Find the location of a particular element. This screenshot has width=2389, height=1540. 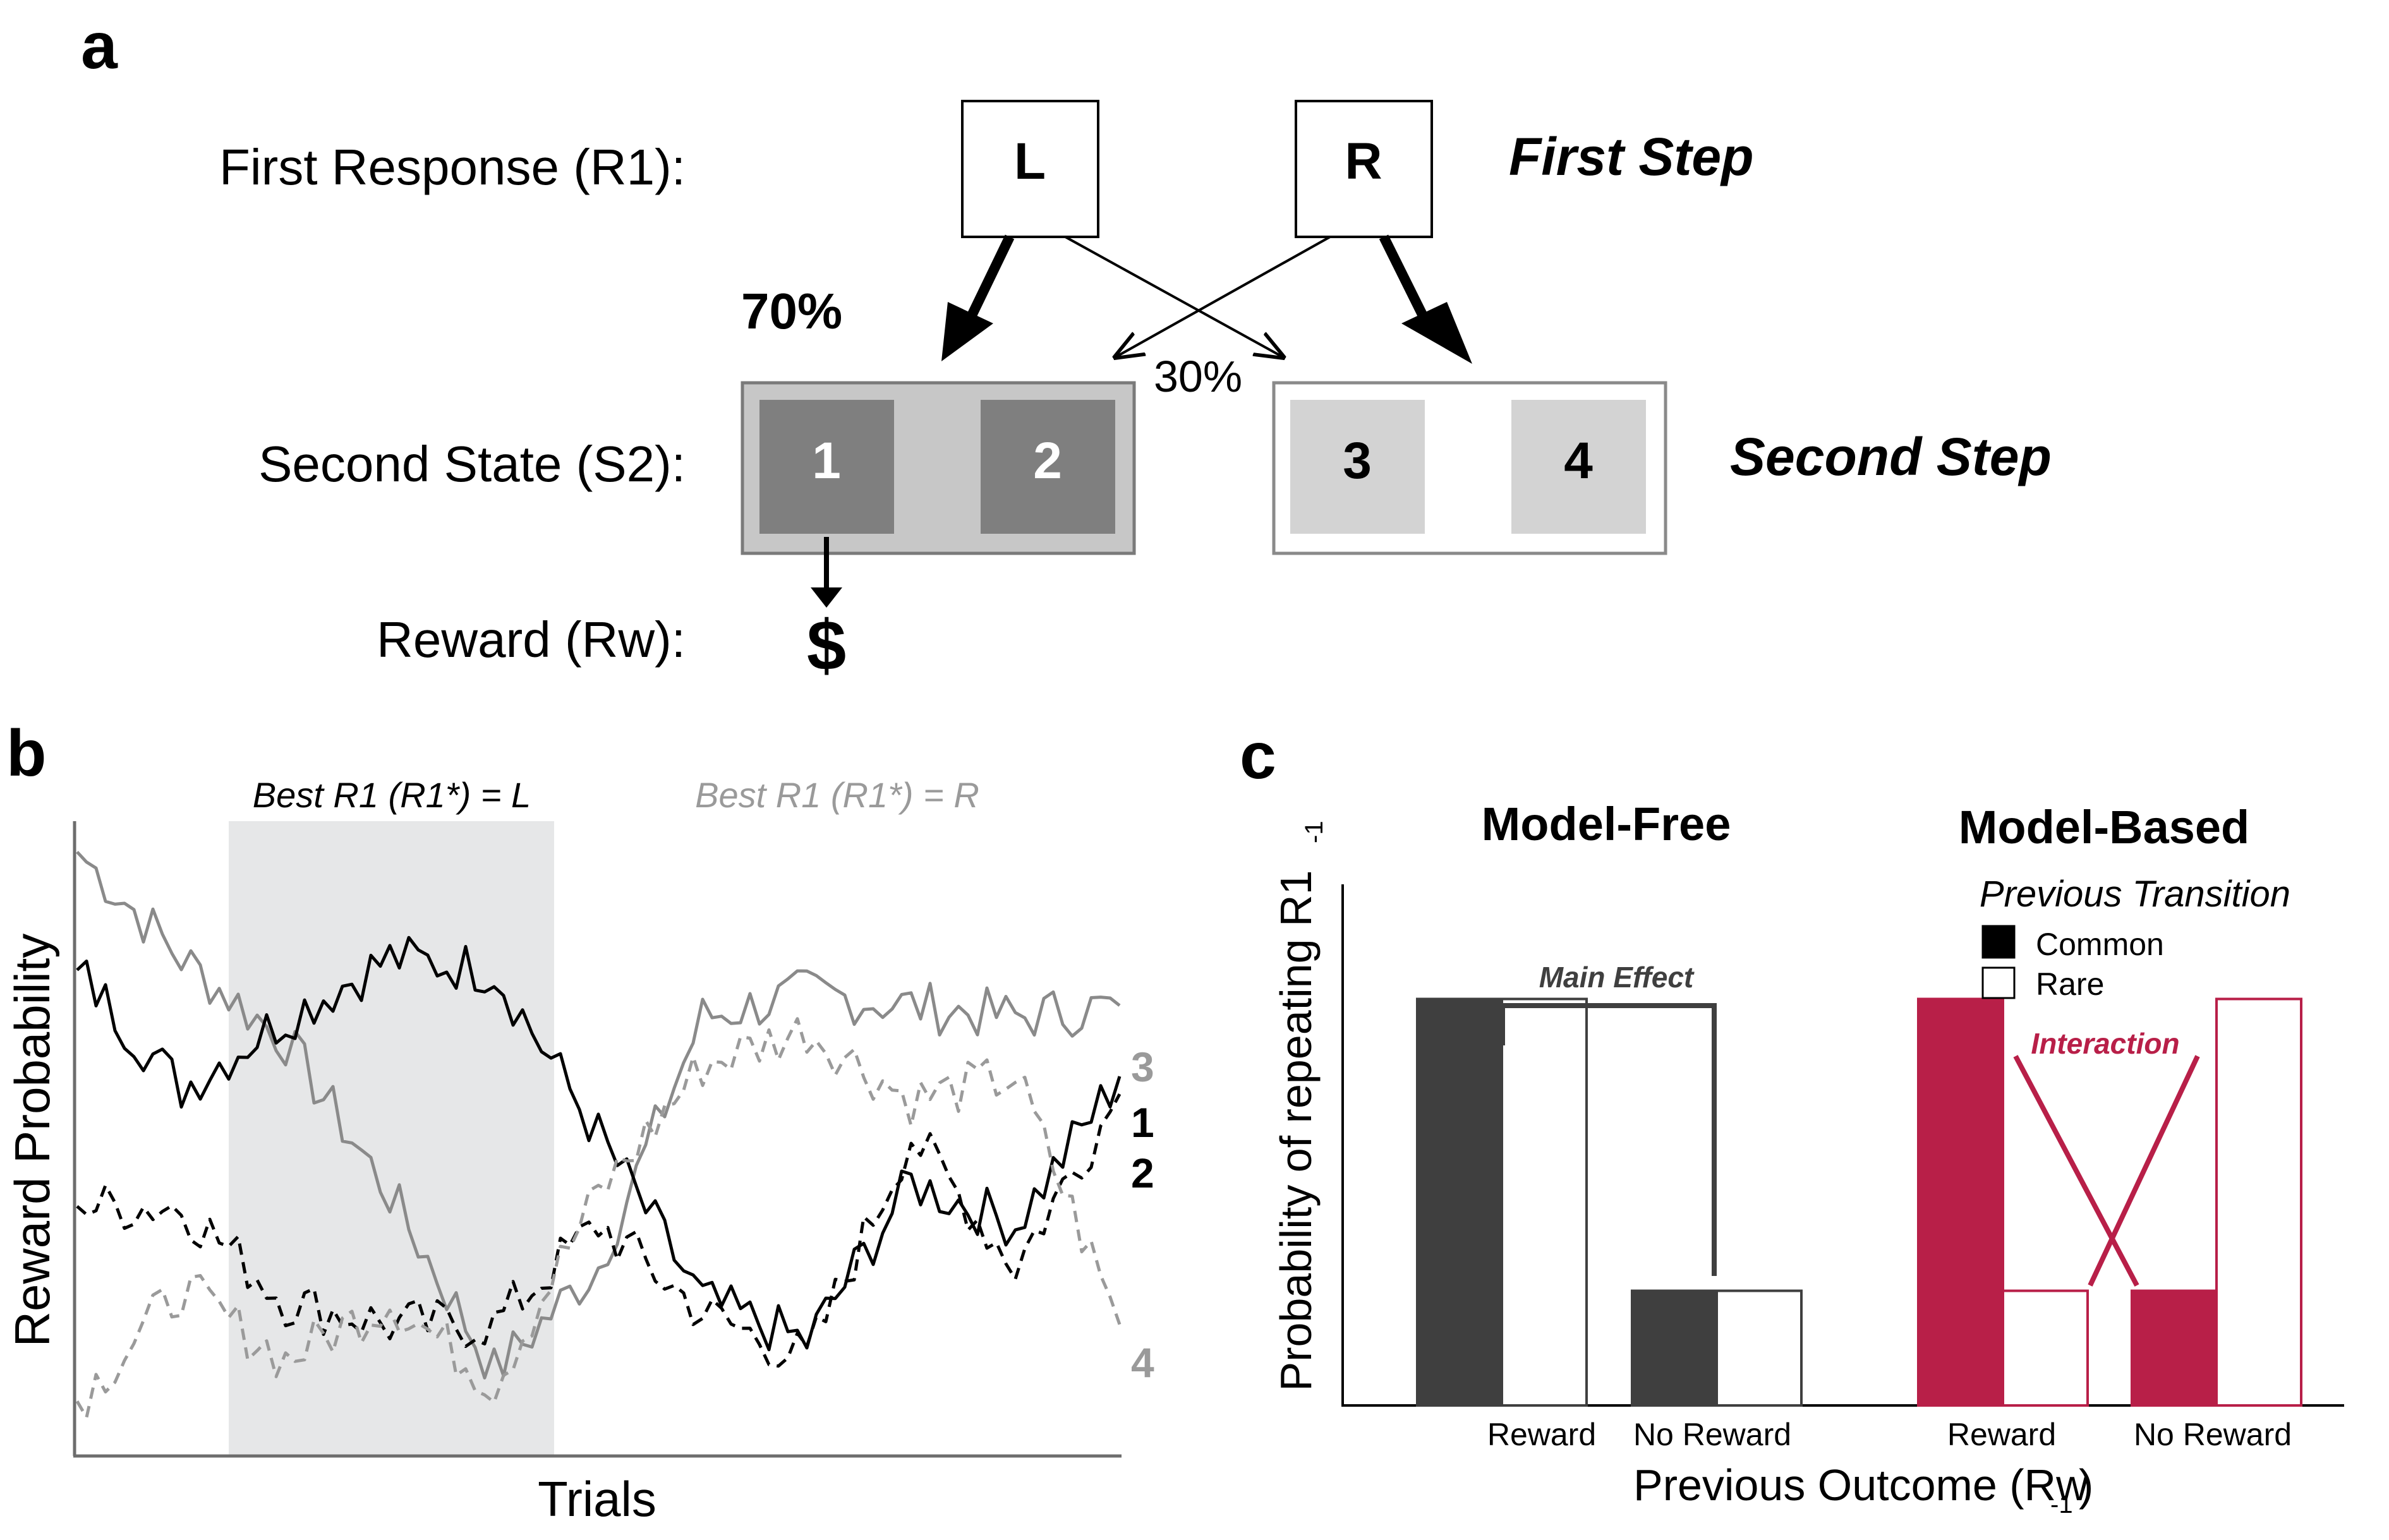

first-step-title: First Step is located at coordinates (1631, 156).